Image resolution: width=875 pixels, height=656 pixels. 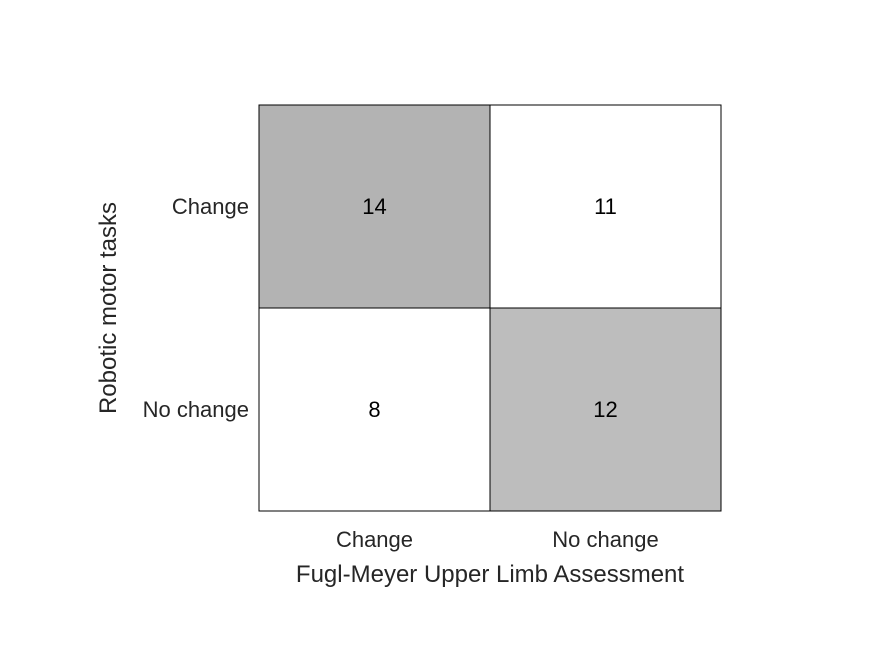 I want to click on cell-value-label: 11, so click(x=605, y=206).